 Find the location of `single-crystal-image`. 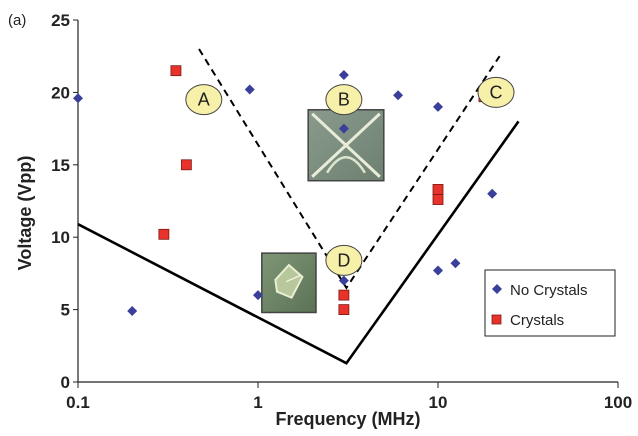

single-crystal-image is located at coordinates (289, 283).